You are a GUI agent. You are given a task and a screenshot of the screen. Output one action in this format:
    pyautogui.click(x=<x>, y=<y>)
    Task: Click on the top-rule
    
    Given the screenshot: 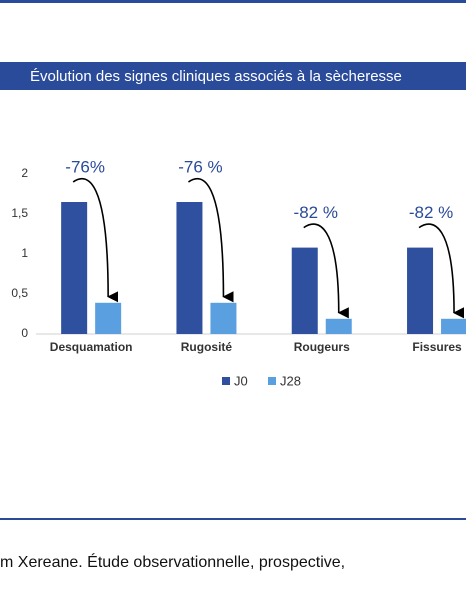 What is the action you would take?
    pyautogui.click(x=233, y=1)
    